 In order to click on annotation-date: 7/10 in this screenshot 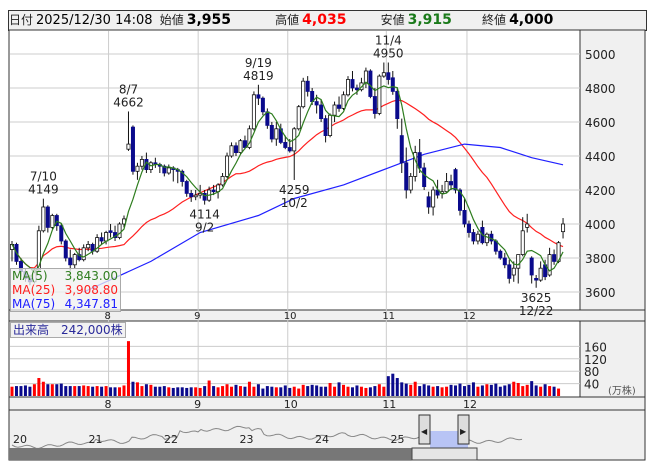, I will do `click(43, 177)`.